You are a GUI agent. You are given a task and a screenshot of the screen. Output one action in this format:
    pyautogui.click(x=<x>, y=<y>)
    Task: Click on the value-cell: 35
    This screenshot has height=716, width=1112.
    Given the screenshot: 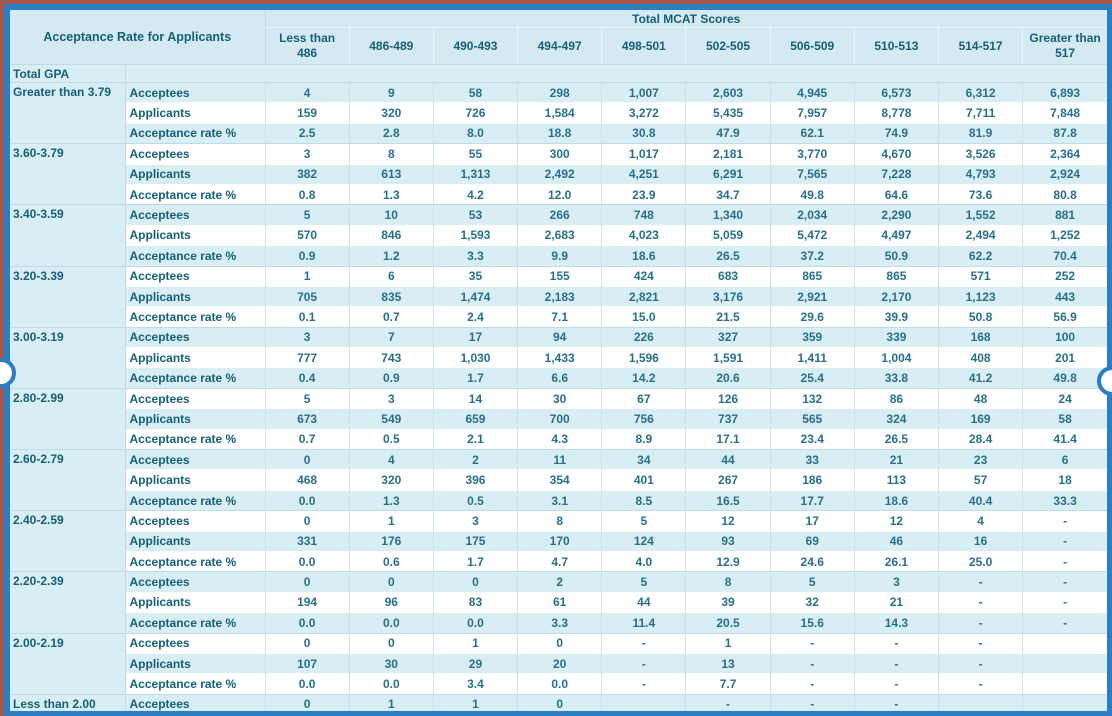 What is the action you would take?
    pyautogui.click(x=475, y=276)
    